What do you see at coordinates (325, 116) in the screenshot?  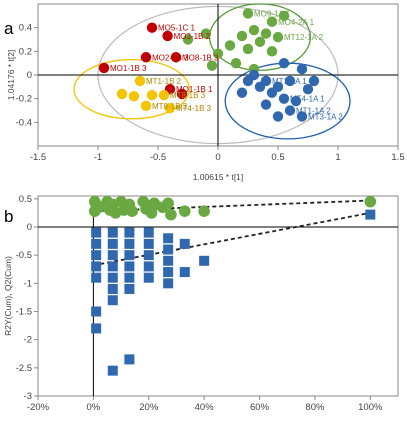 I see `score-point-label: MT3-1A 2` at bounding box center [325, 116].